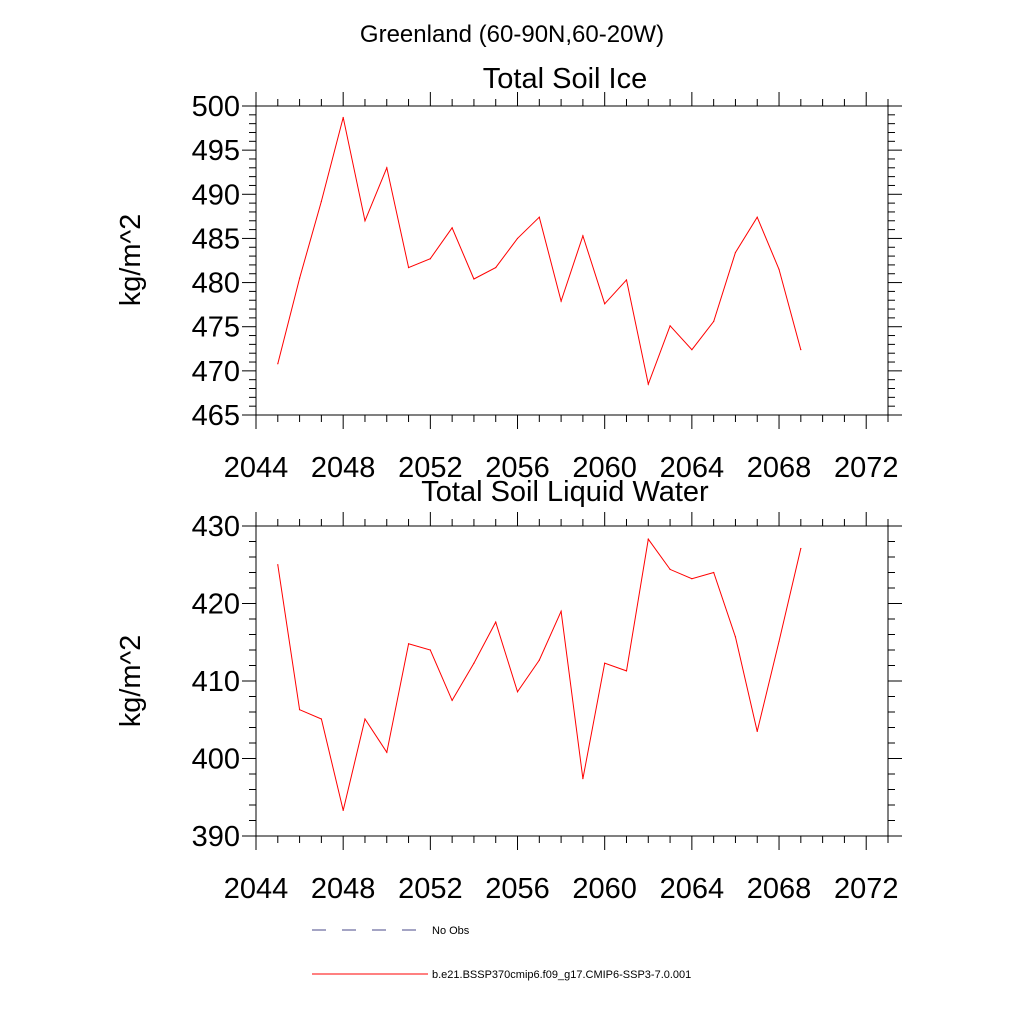 This screenshot has height=1024, width=1024. Describe the element at coordinates (565, 492) in the screenshot. I see `chart-title: Total Soil Liquid Water` at that location.